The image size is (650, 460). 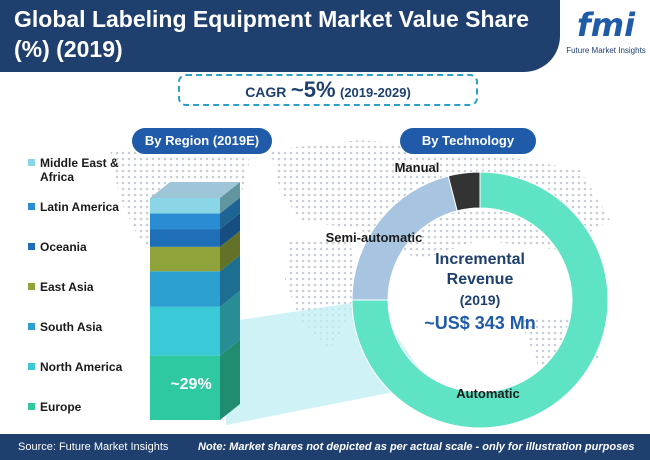 I want to click on bar-segment-latin-america, so click(x=185, y=221).